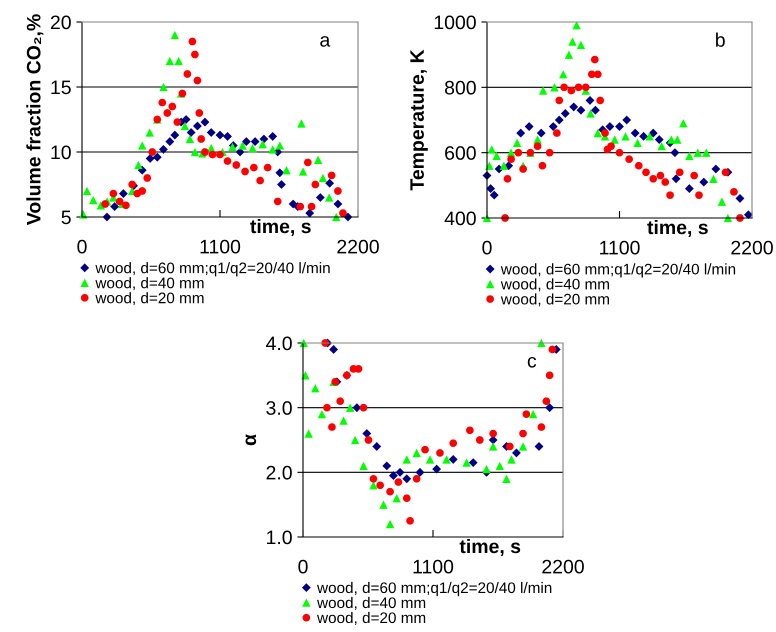  I want to click on y-tick-label: 800, so click(460, 87).